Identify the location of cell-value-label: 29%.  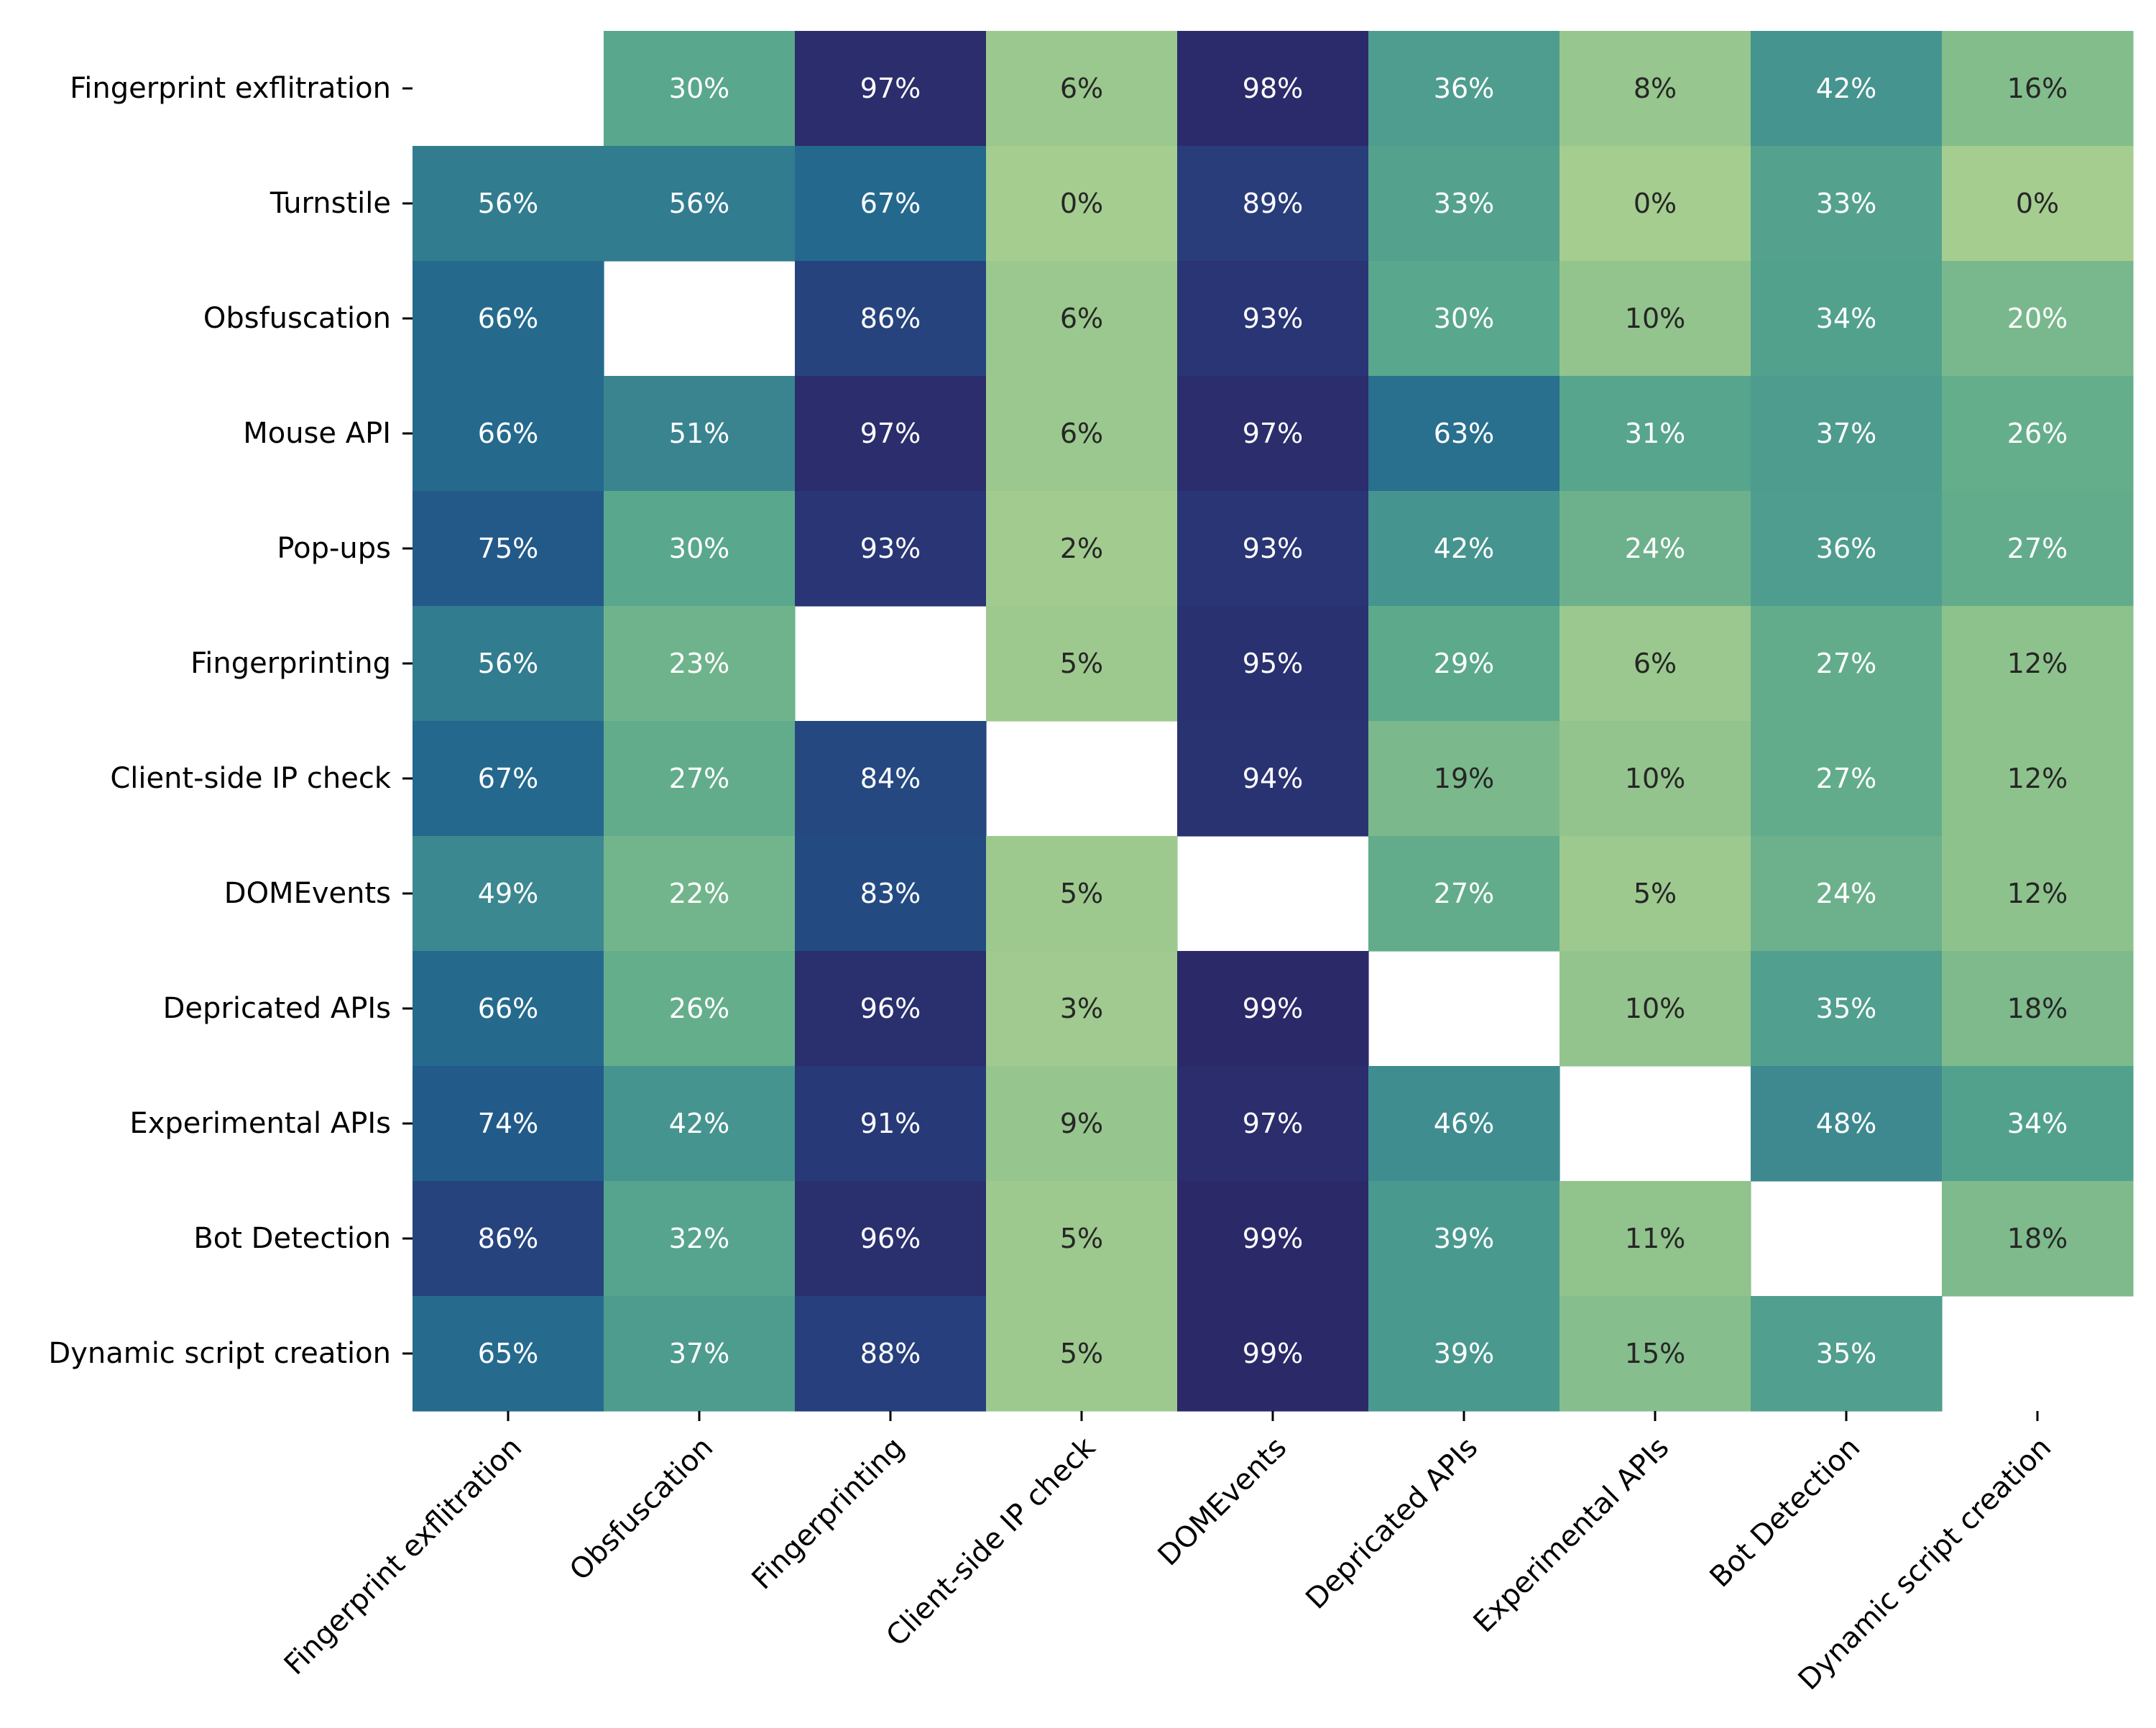
(1464, 663).